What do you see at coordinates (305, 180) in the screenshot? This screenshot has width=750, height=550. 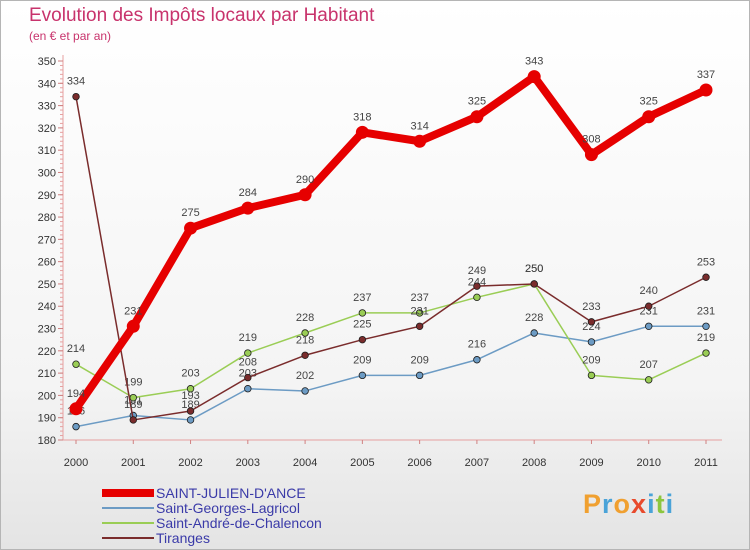 I see `data-label: 290` at bounding box center [305, 180].